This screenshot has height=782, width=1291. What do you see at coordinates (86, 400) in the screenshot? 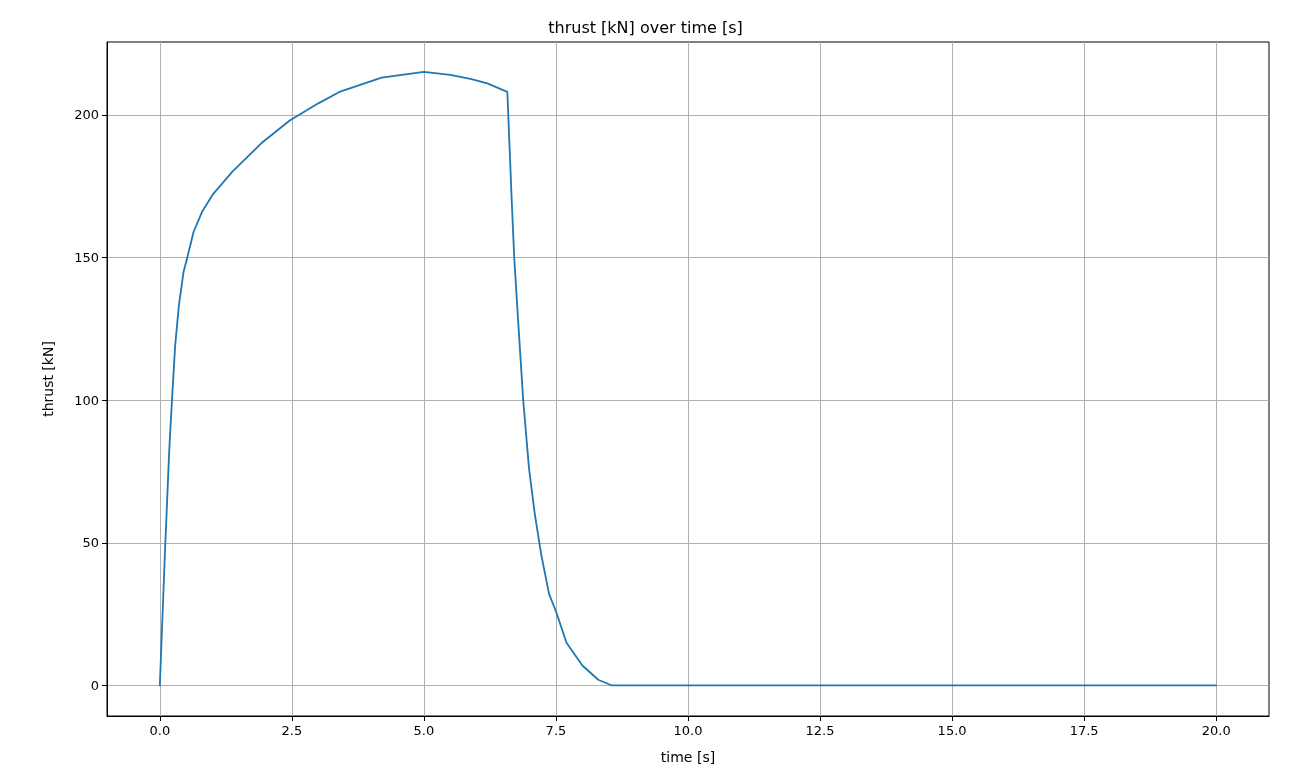
I see `y-tick-label: 100` at bounding box center [86, 400].